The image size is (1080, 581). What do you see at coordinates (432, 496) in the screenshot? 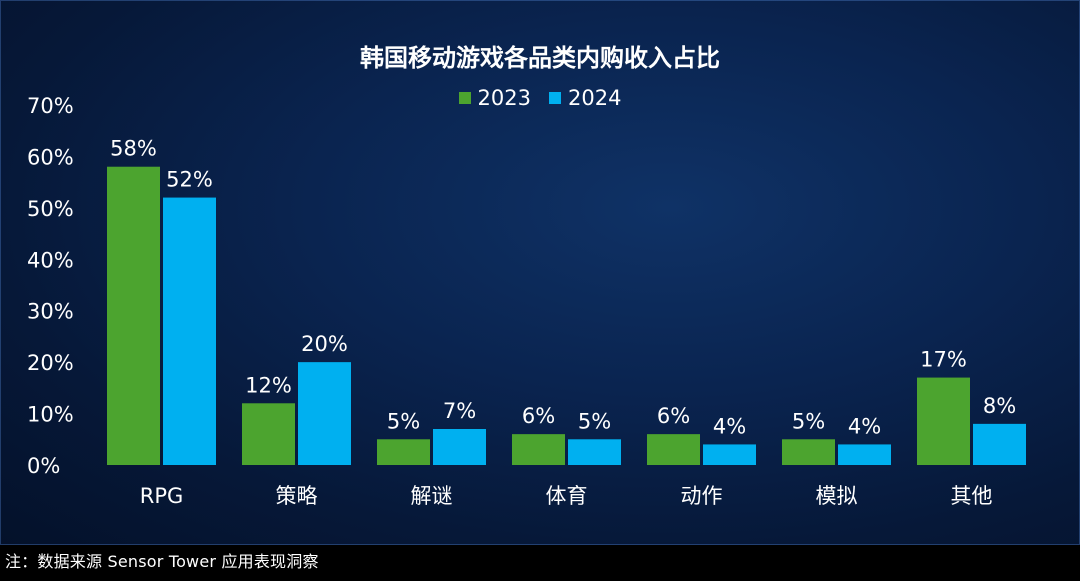
I see `x-tick-label: 解谜` at bounding box center [432, 496].